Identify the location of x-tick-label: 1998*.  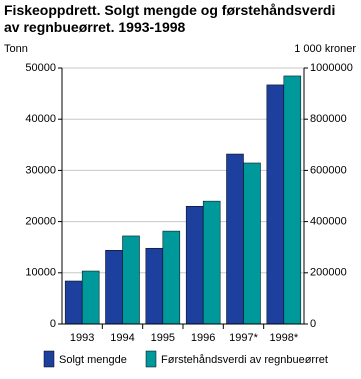
(283, 338).